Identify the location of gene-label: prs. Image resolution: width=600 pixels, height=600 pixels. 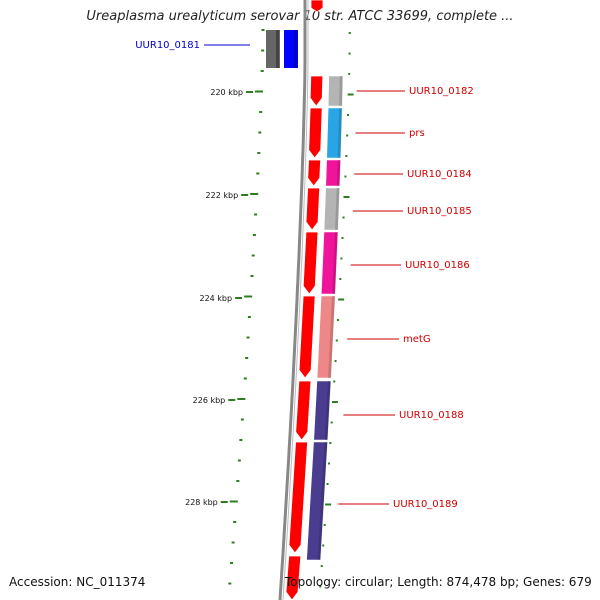
(417, 133).